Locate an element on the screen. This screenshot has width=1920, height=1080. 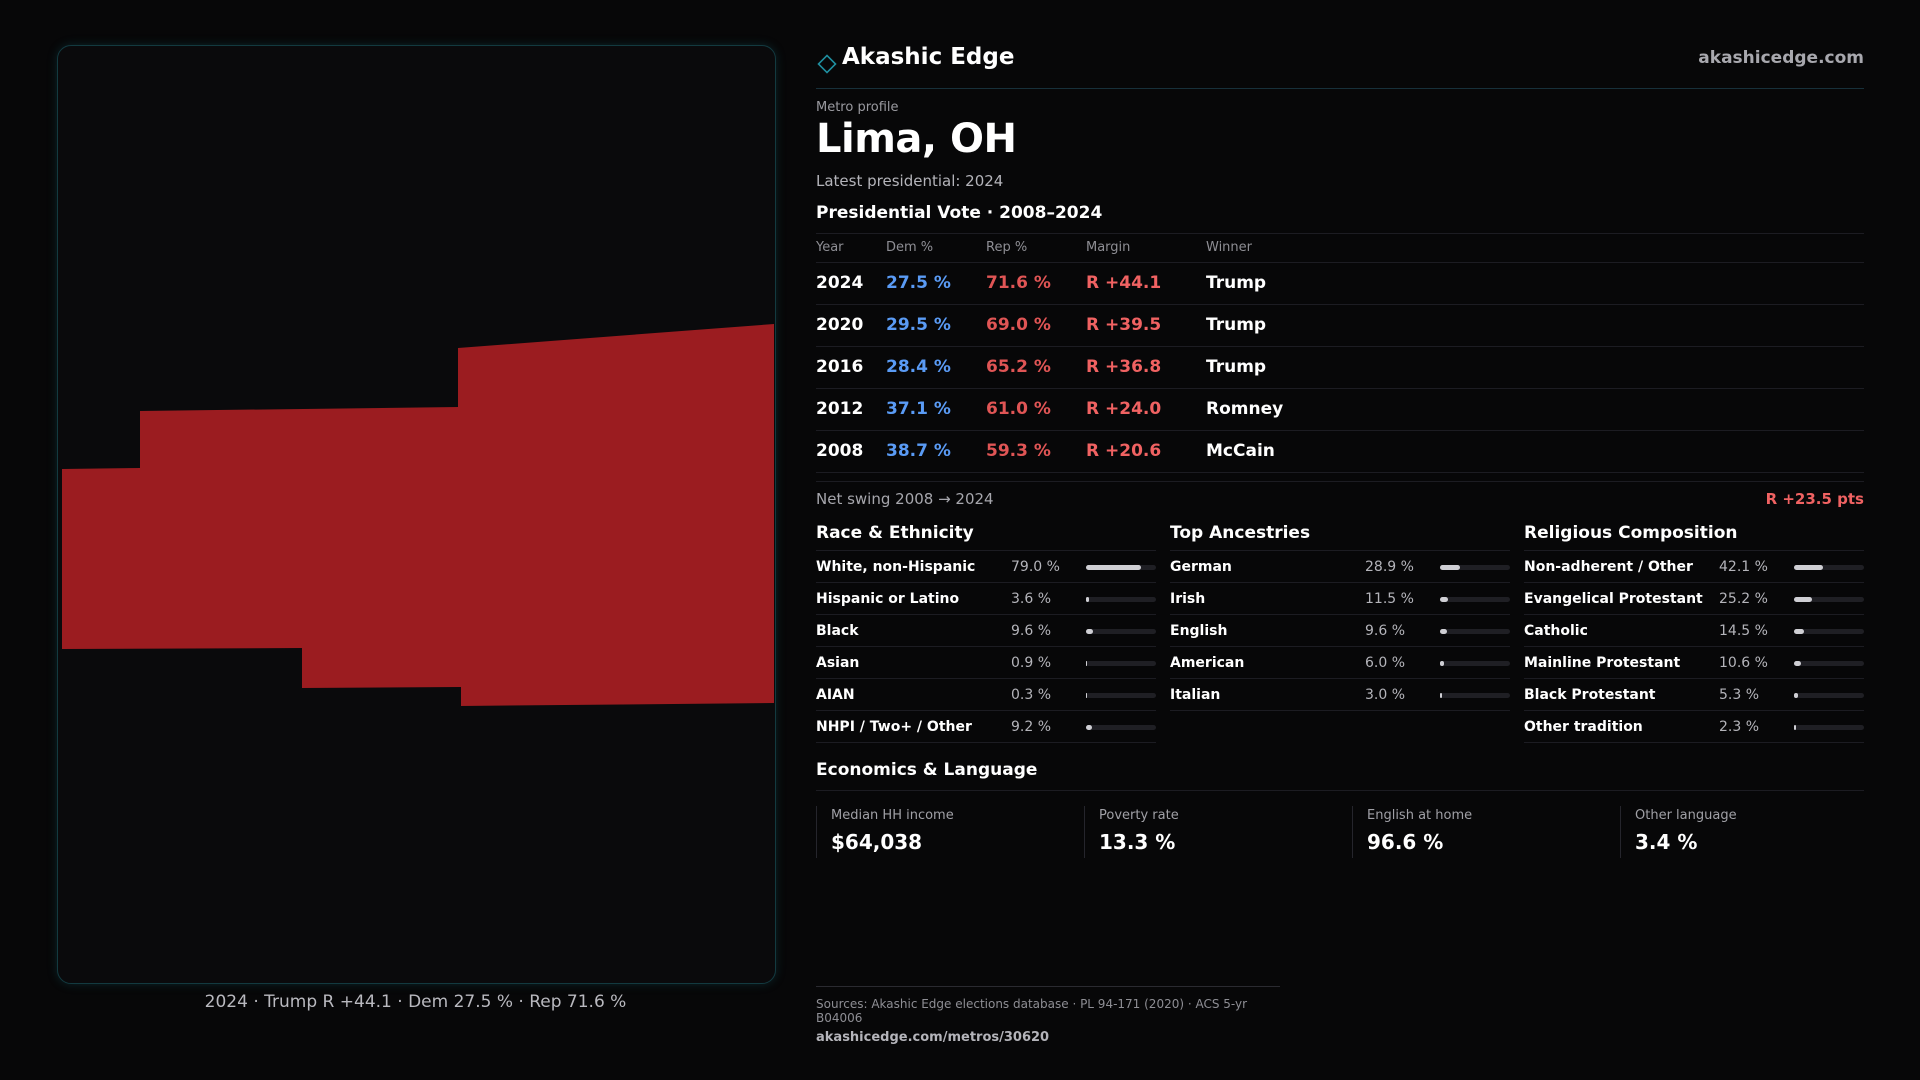
stat-value: 0.3 % is located at coordinates (1031, 695).